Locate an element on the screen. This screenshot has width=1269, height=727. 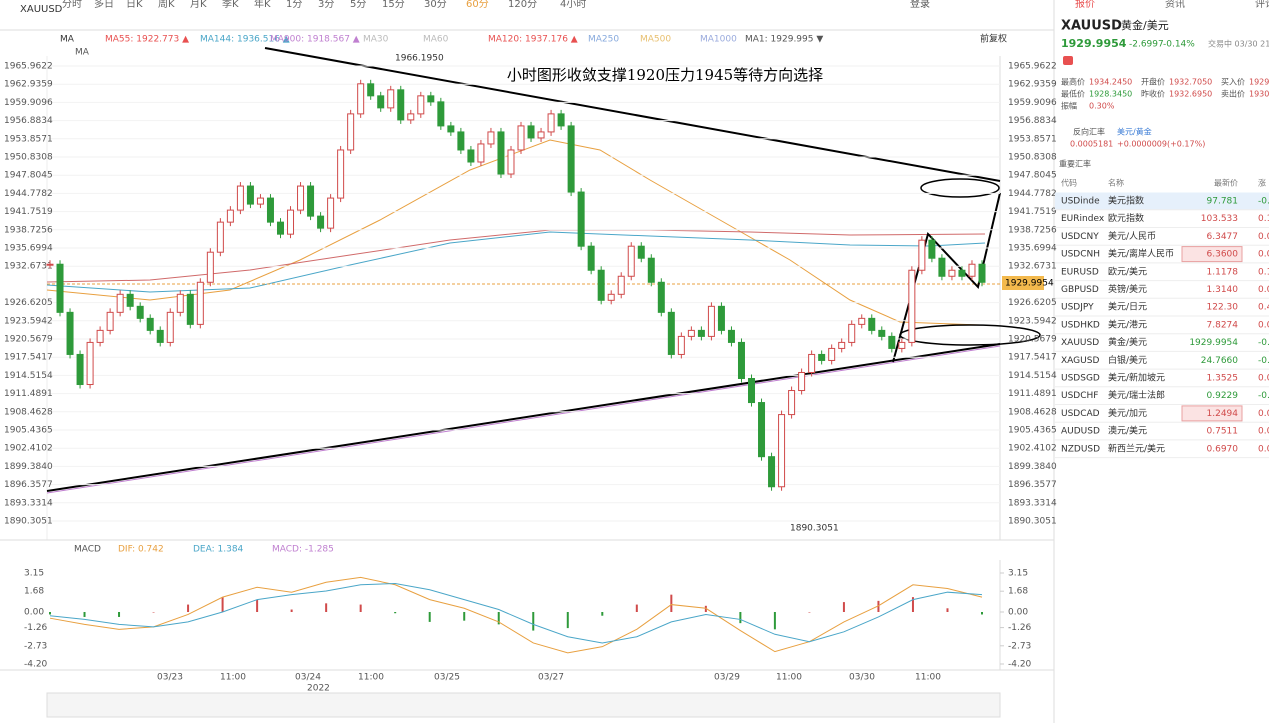
price-tick-label: 1944.7782 is located at coordinates (1032, 194).